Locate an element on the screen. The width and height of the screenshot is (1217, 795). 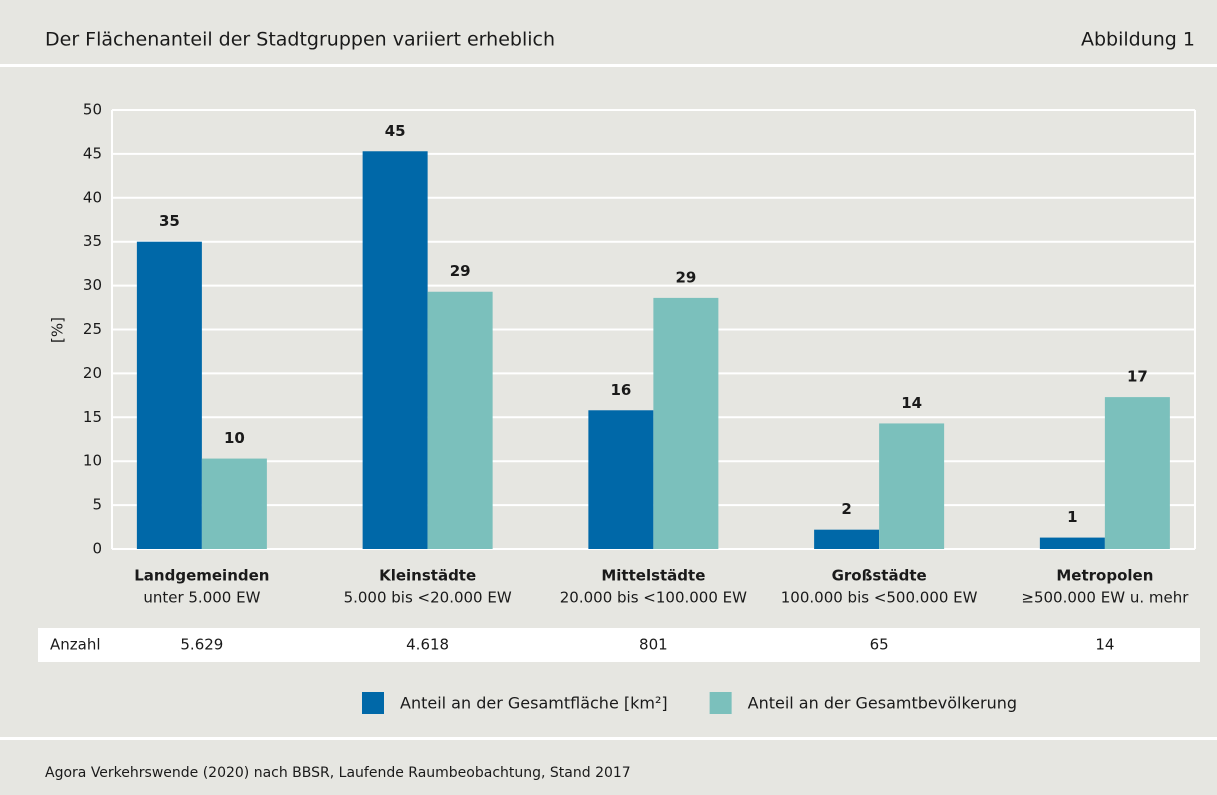
footer-divider is located at coordinates (608, 738).